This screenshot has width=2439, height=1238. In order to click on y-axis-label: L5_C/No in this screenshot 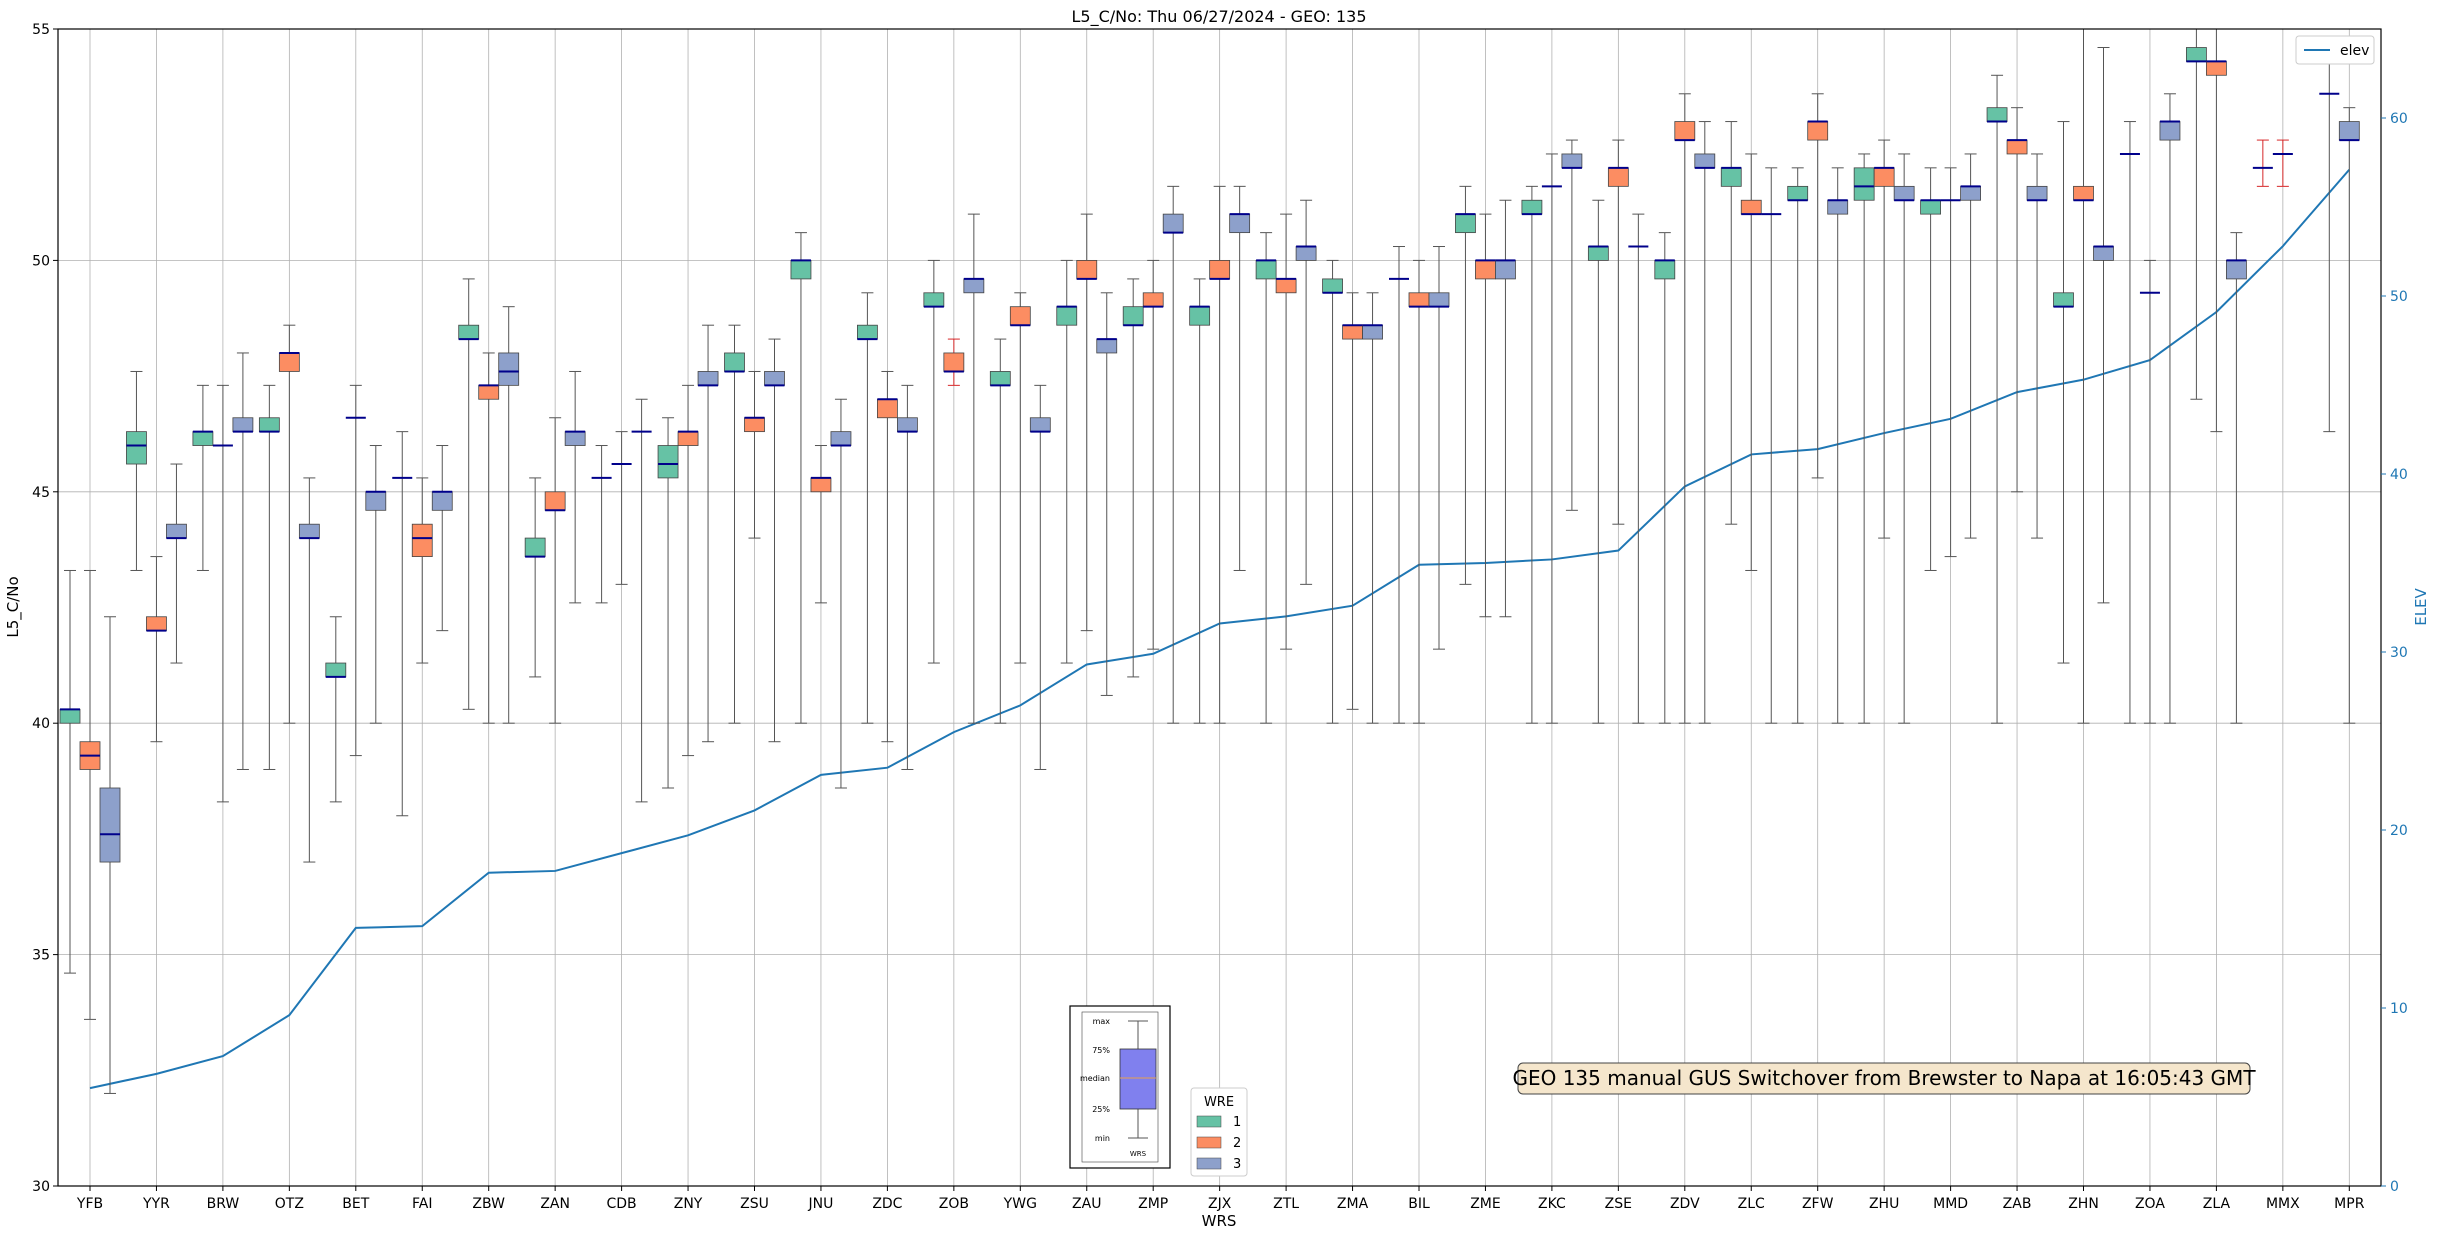, I will do `click(13, 606)`.